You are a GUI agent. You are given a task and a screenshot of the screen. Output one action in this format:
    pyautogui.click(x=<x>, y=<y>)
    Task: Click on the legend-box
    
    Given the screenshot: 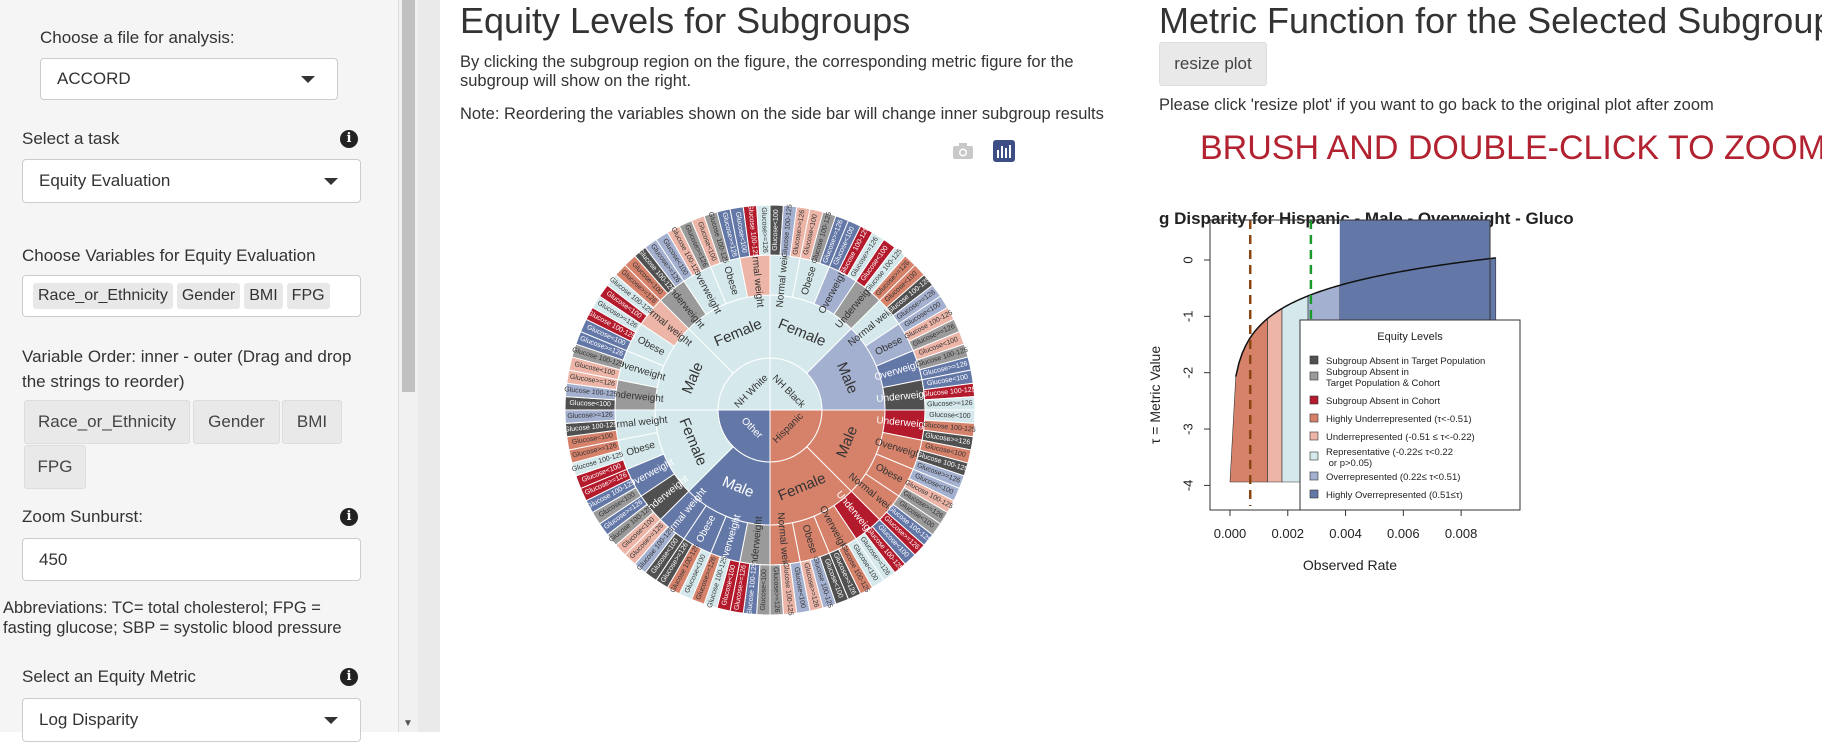 What is the action you would take?
    pyautogui.click(x=1410, y=415)
    